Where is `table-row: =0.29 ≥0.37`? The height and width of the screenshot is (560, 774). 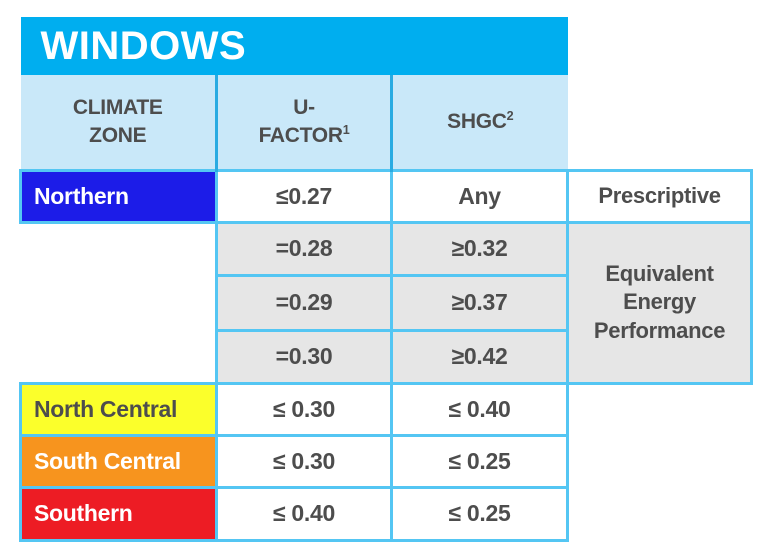 table-row: =0.29 ≥0.37 is located at coordinates (386, 302).